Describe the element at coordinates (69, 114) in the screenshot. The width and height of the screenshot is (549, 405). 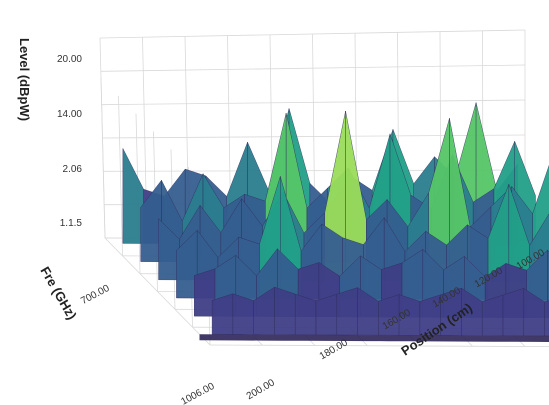
I see `z-tick-label: 14.00` at that location.